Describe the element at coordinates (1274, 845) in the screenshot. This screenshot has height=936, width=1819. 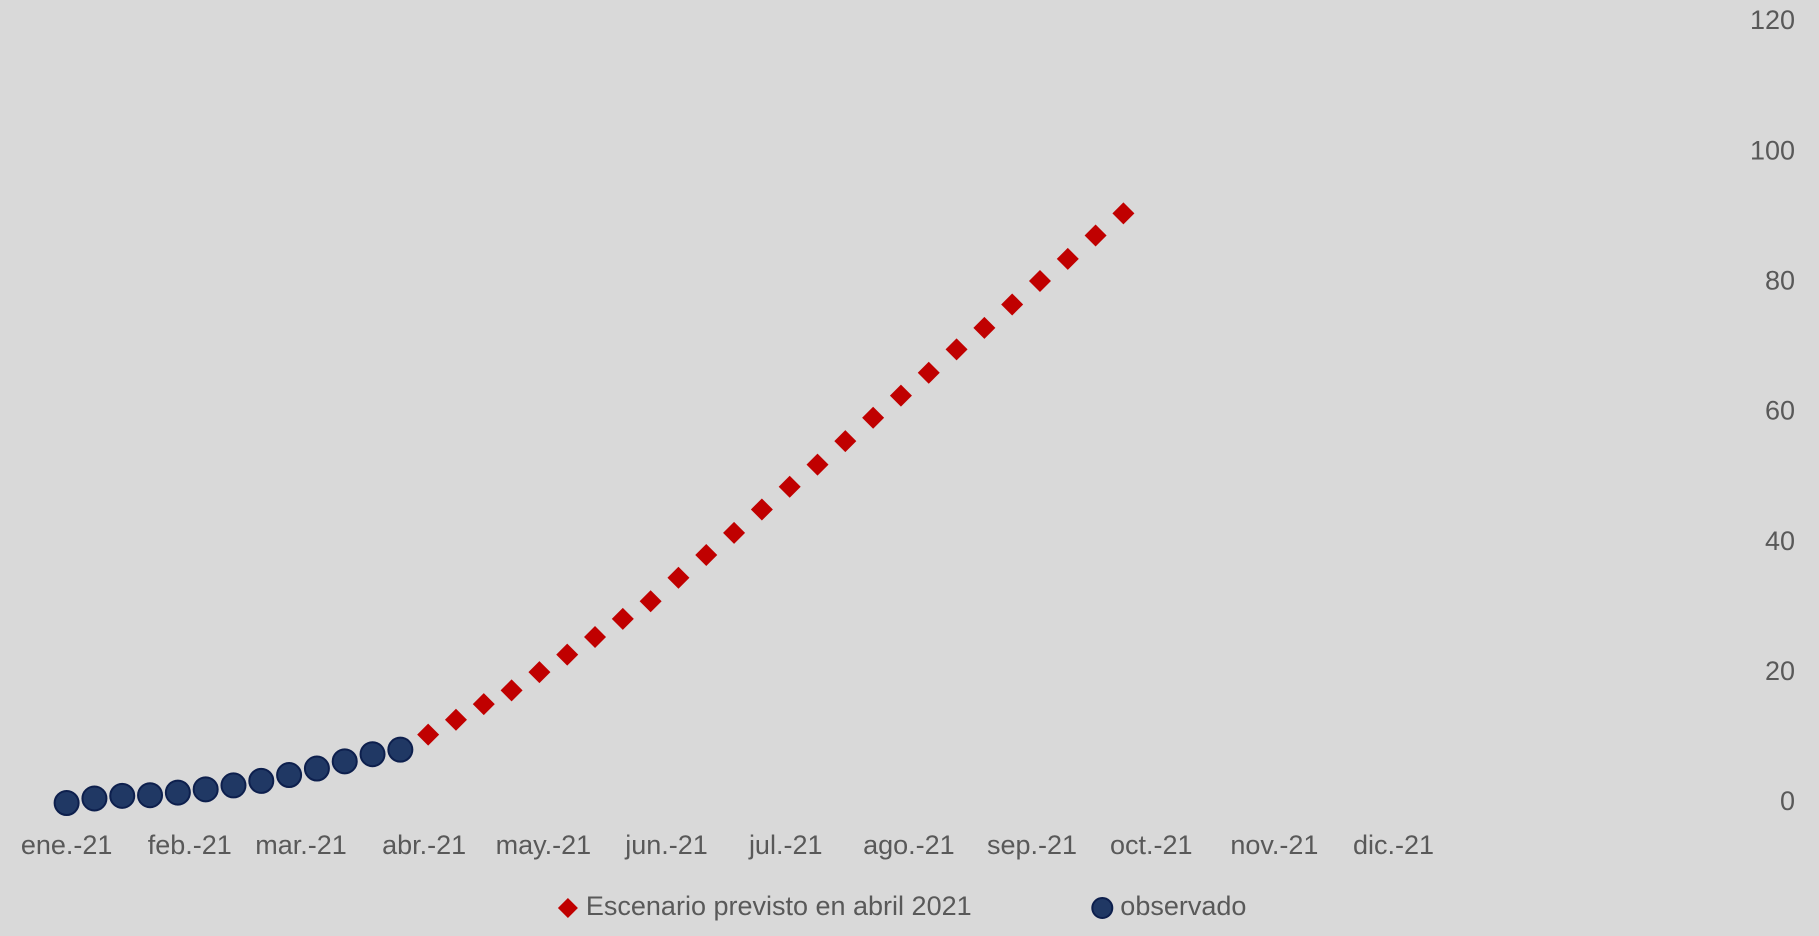
I see `x-tick-label: nov.-21` at that location.